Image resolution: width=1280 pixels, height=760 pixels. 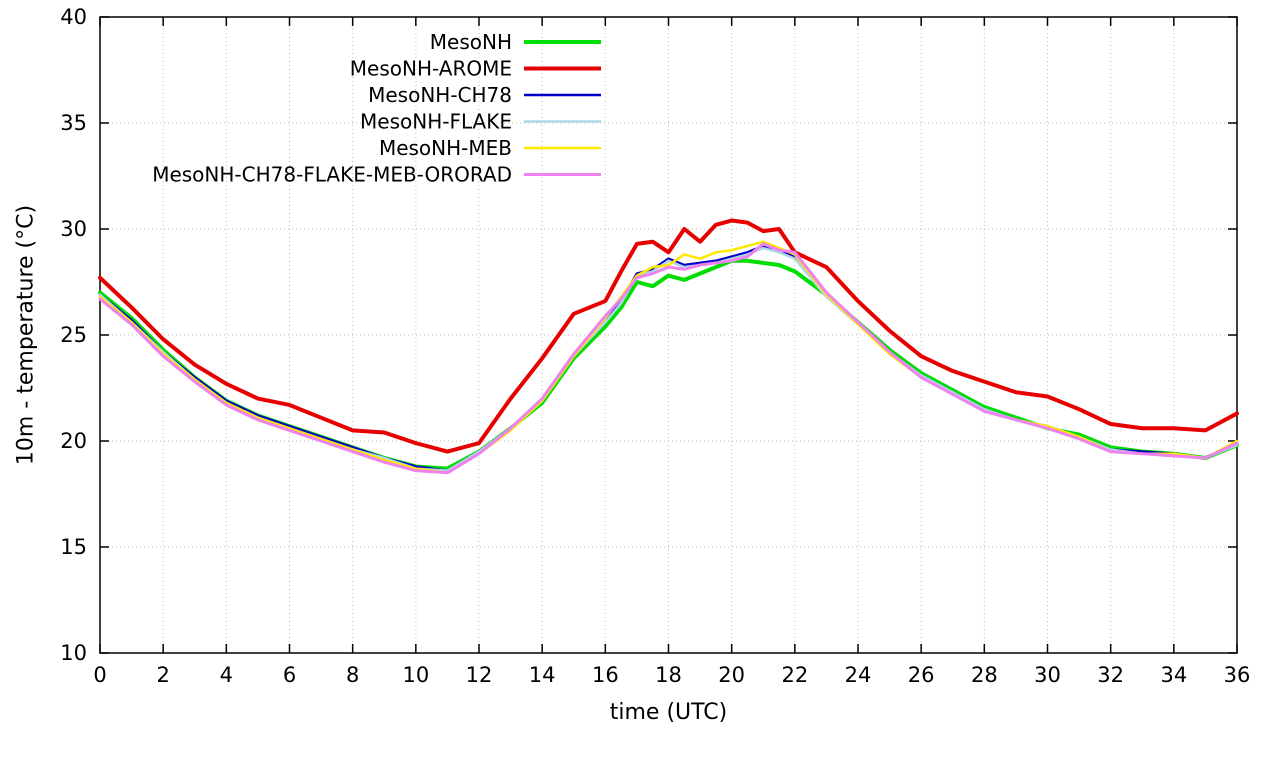 What do you see at coordinates (1110, 675) in the screenshot?
I see `x-tick-label: 32` at bounding box center [1110, 675].